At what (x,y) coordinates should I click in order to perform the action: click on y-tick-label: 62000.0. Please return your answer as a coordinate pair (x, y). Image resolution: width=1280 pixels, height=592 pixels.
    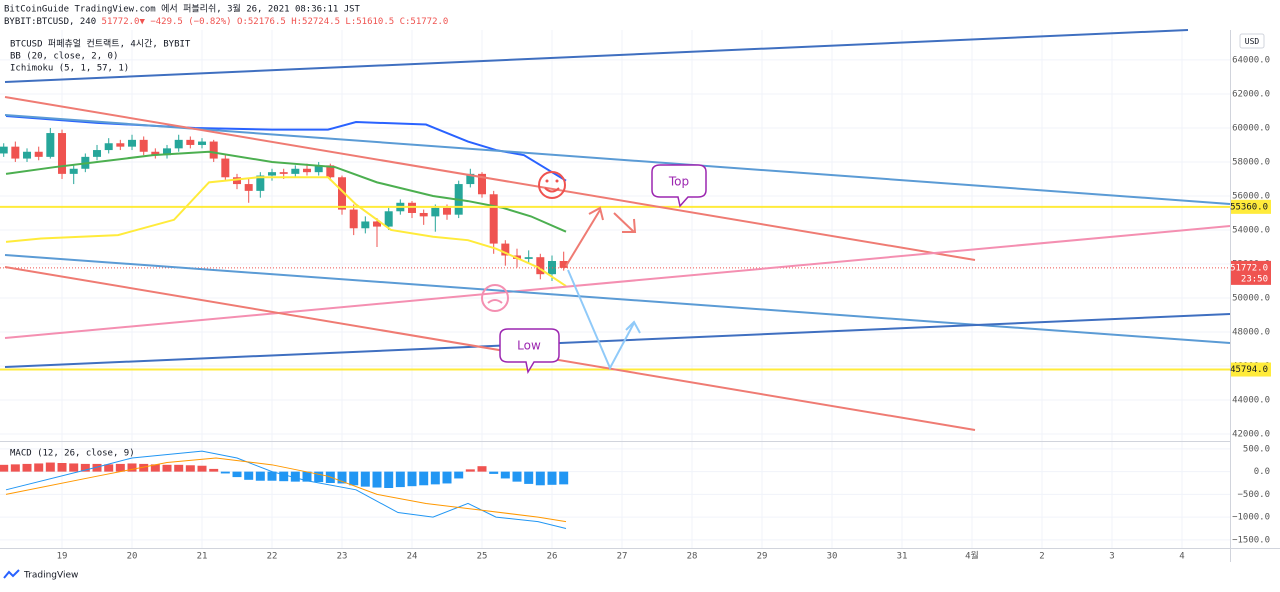
    Looking at the image, I should click on (1251, 94).